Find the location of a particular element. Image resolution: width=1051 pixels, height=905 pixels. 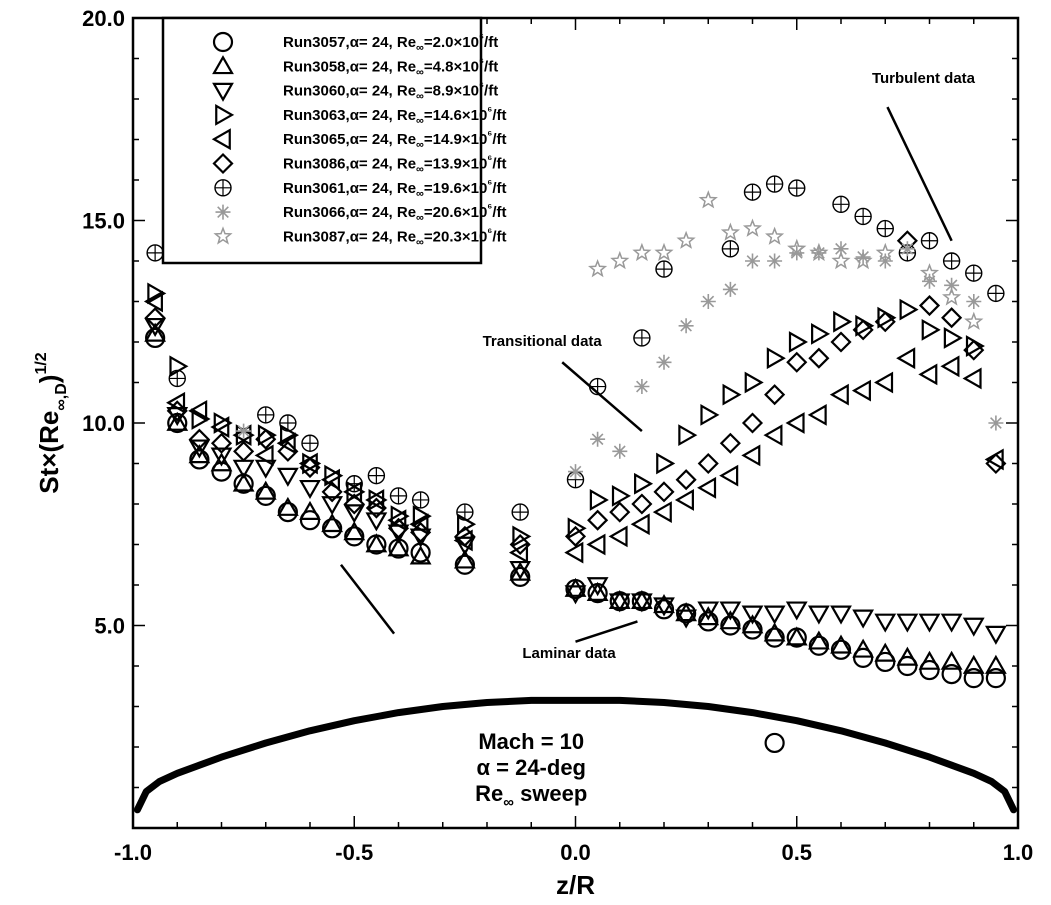

legend-label: Run3060,α= 24, Re∞=8.9×10⁶/ft is located at coordinates (390, 92).